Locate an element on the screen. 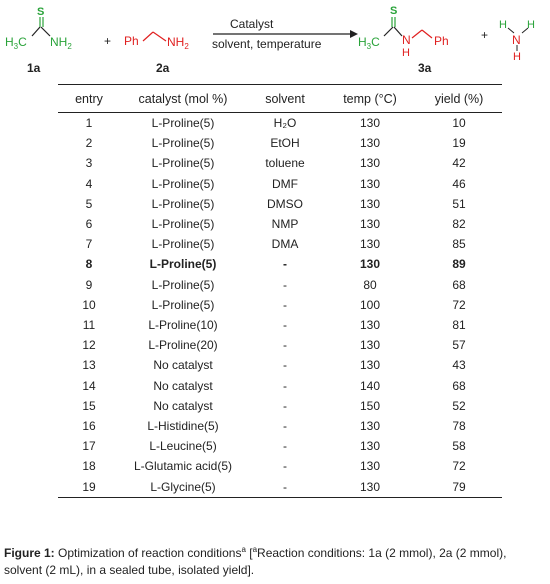 This screenshot has width=550, height=584. cell-yield: 89 is located at coordinates (459, 264).